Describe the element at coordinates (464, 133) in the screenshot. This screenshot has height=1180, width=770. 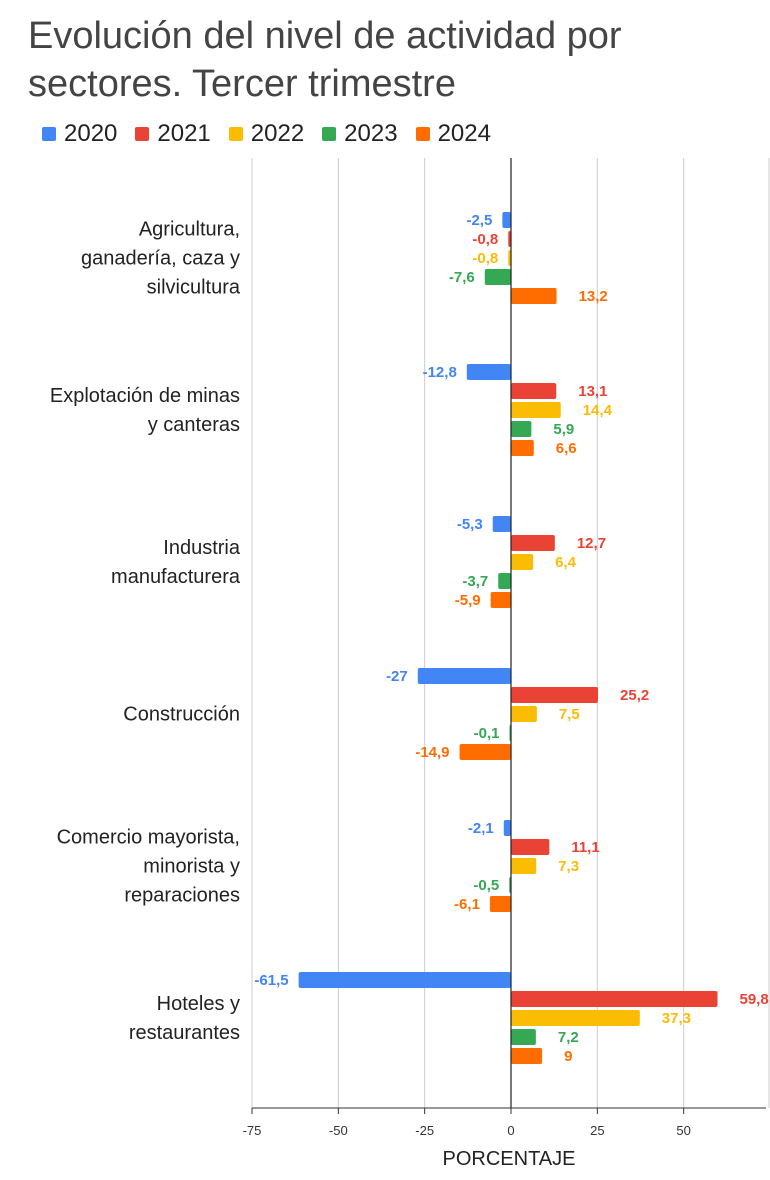
I see `legend-label: 2024` at that location.